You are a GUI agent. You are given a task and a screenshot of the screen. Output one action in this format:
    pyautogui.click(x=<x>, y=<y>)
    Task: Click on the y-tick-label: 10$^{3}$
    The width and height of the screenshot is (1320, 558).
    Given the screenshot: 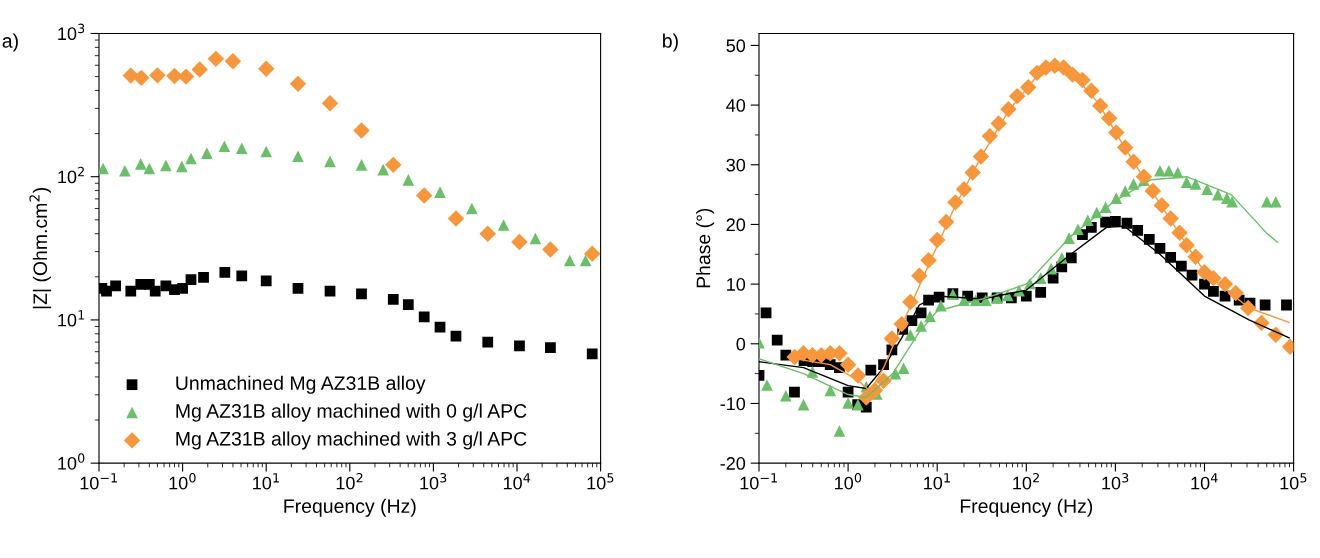 What is the action you would take?
    pyautogui.click(x=71, y=32)
    